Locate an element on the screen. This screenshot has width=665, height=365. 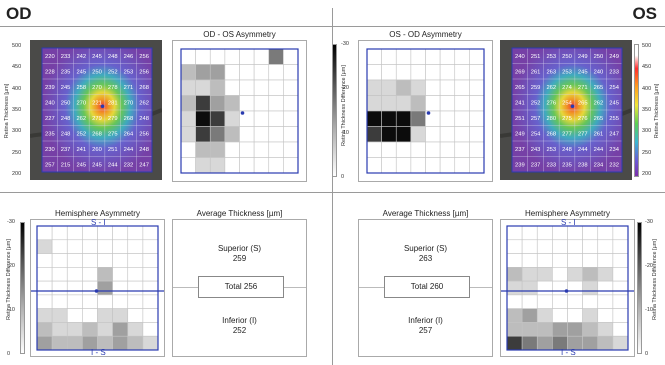
os-top-difference-colorbar is located at coordinates (334, 110).